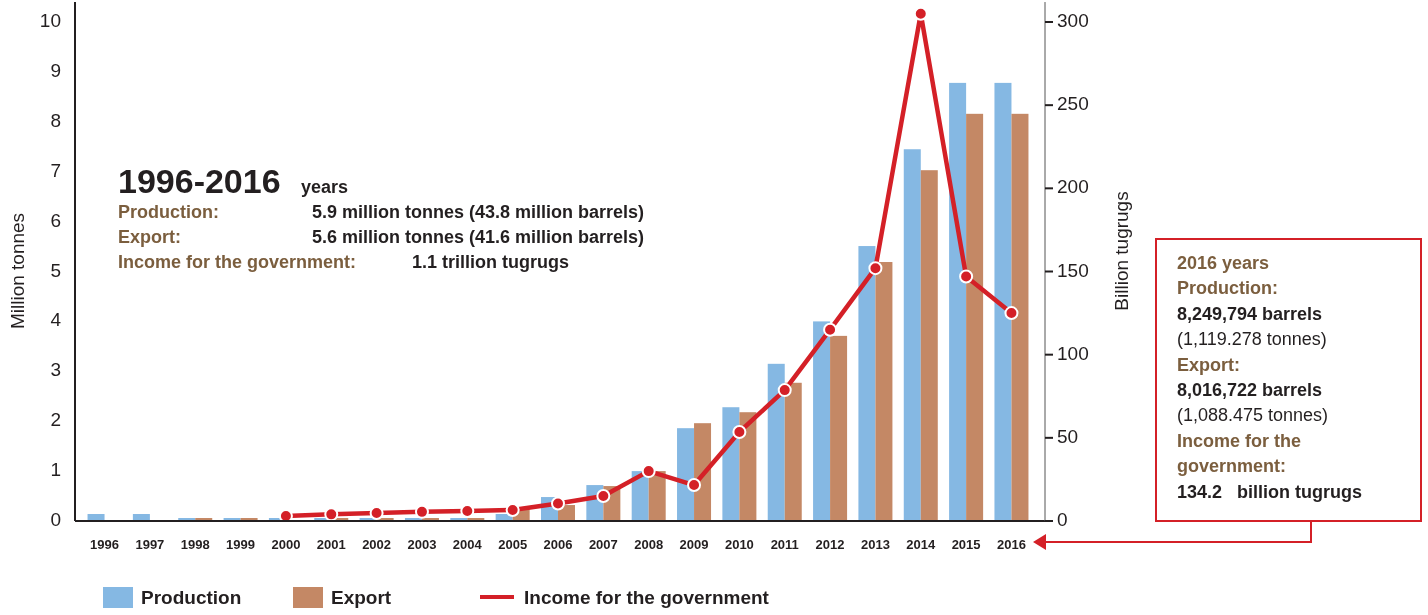  What do you see at coordinates (104, 544) in the screenshot?
I see `x-tick-label: 1996` at bounding box center [104, 544].